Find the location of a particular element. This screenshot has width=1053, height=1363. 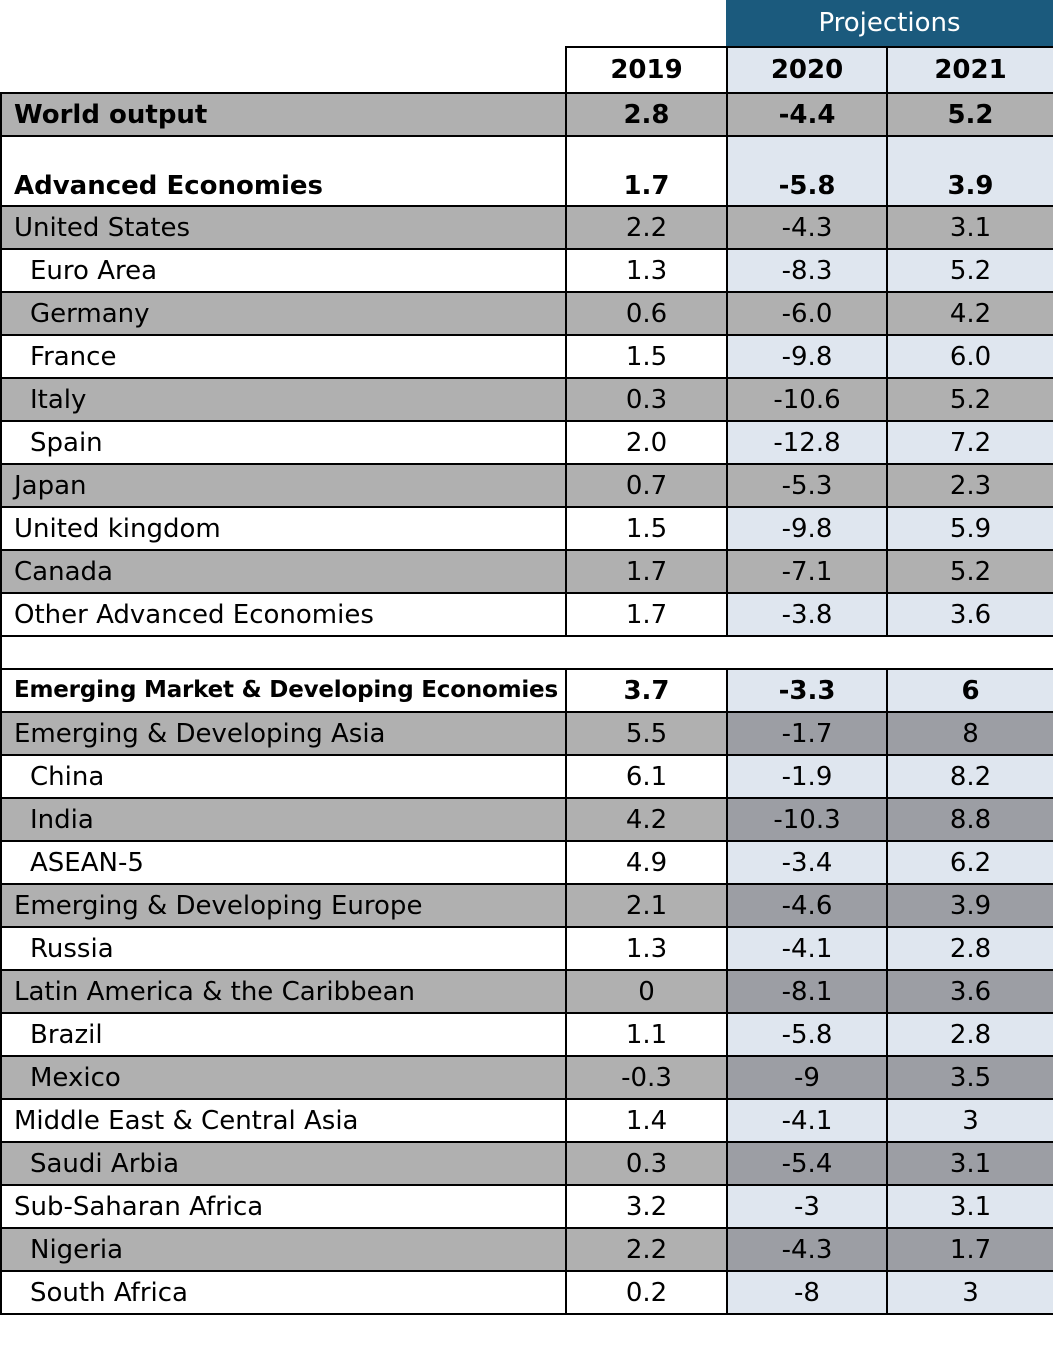

cell-2021: 8 is located at coordinates (969, 733).